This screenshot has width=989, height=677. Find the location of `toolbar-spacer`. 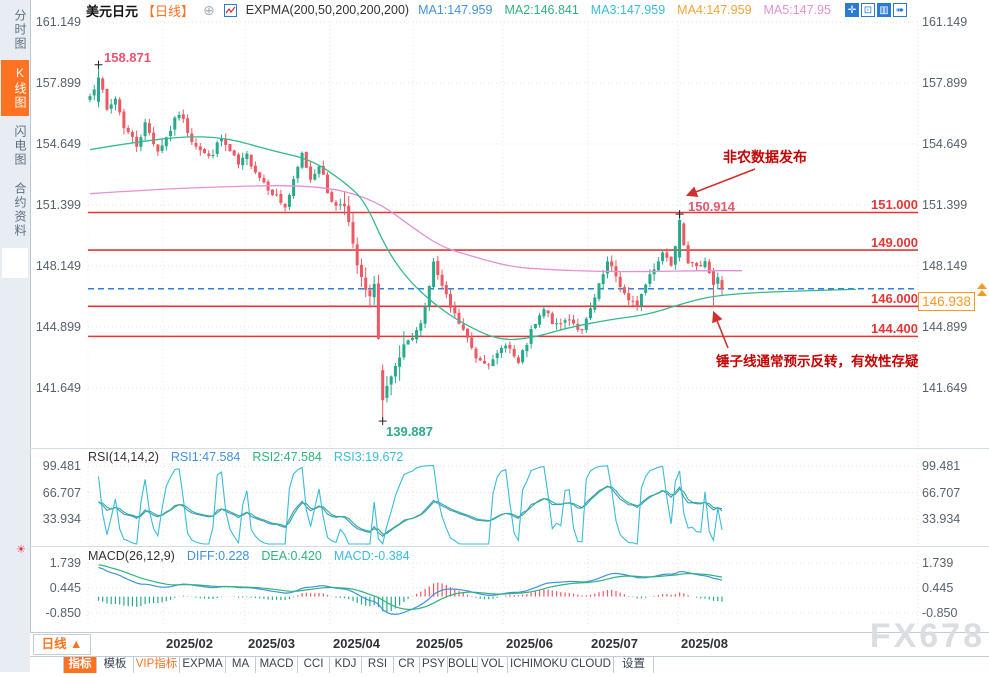

toolbar-spacer is located at coordinates (47, 665).